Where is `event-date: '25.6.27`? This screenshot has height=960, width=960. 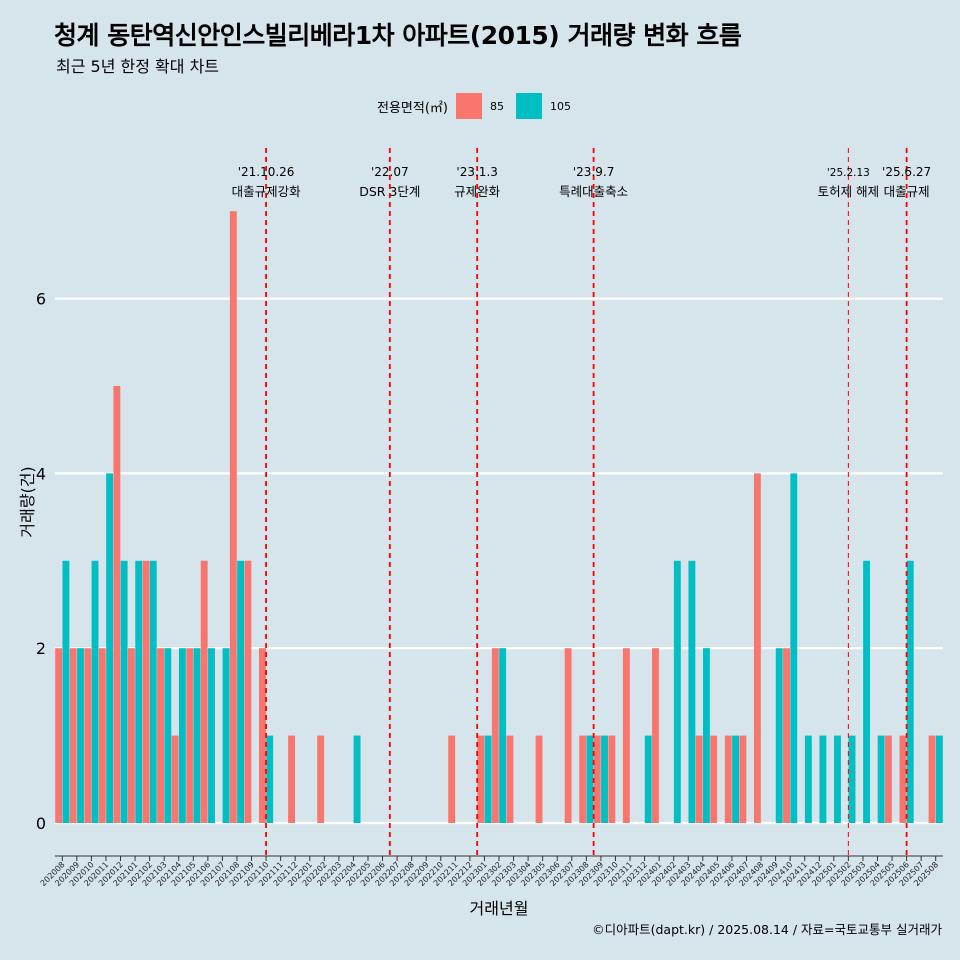
event-date: '25.6.27 is located at coordinates (906, 172).